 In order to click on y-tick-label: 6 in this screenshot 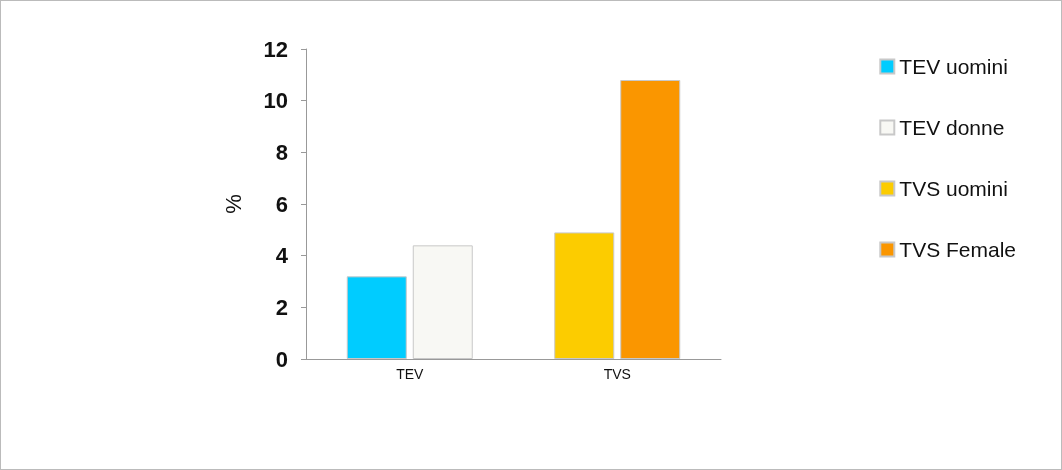, I will do `click(281, 204)`.